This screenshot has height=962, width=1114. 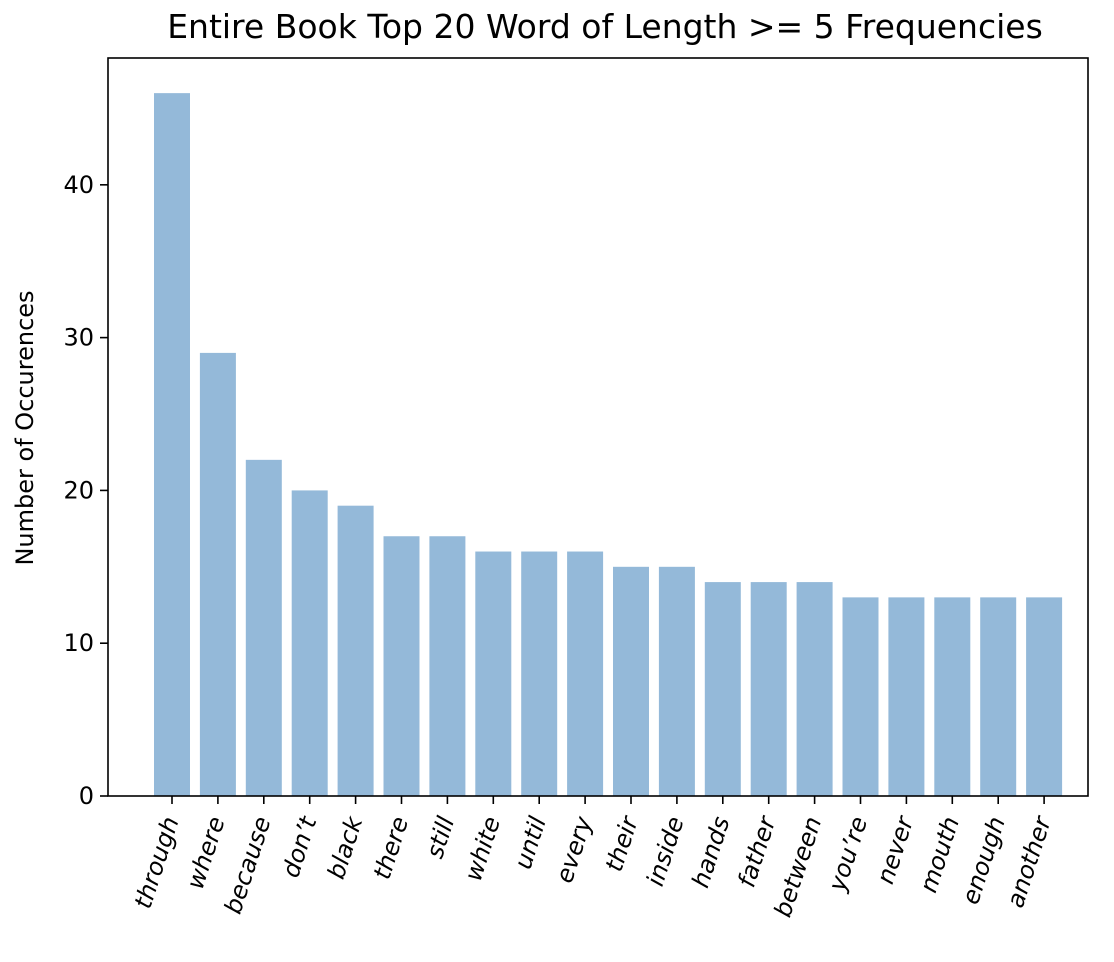 What do you see at coordinates (157, 862) in the screenshot?
I see `x-tick-label: through` at bounding box center [157, 862].